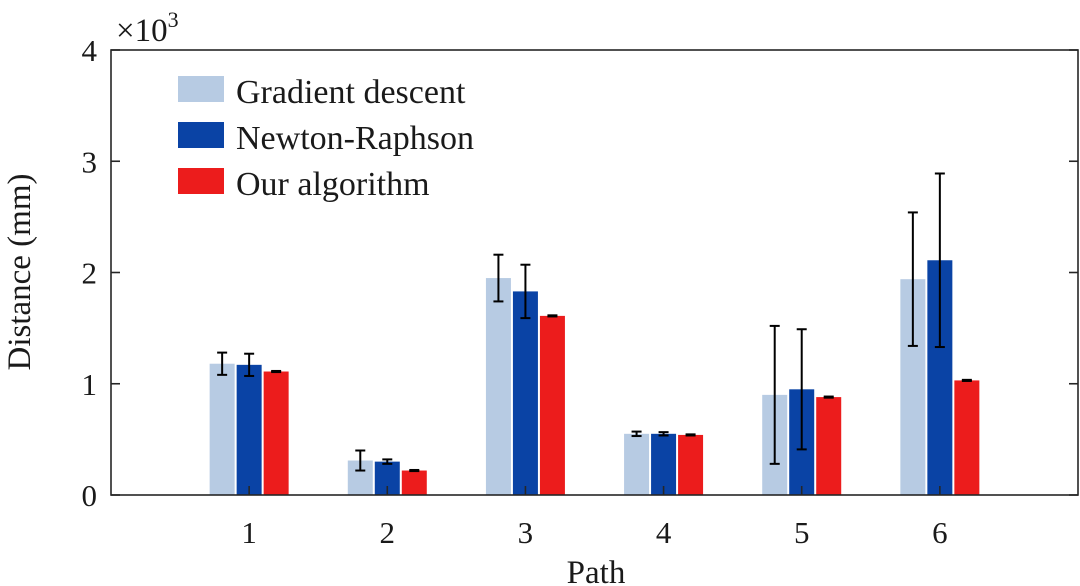 This screenshot has height=586, width=1080. Describe the element at coordinates (90, 161) in the screenshot. I see `y-tick-label: 3` at that location.